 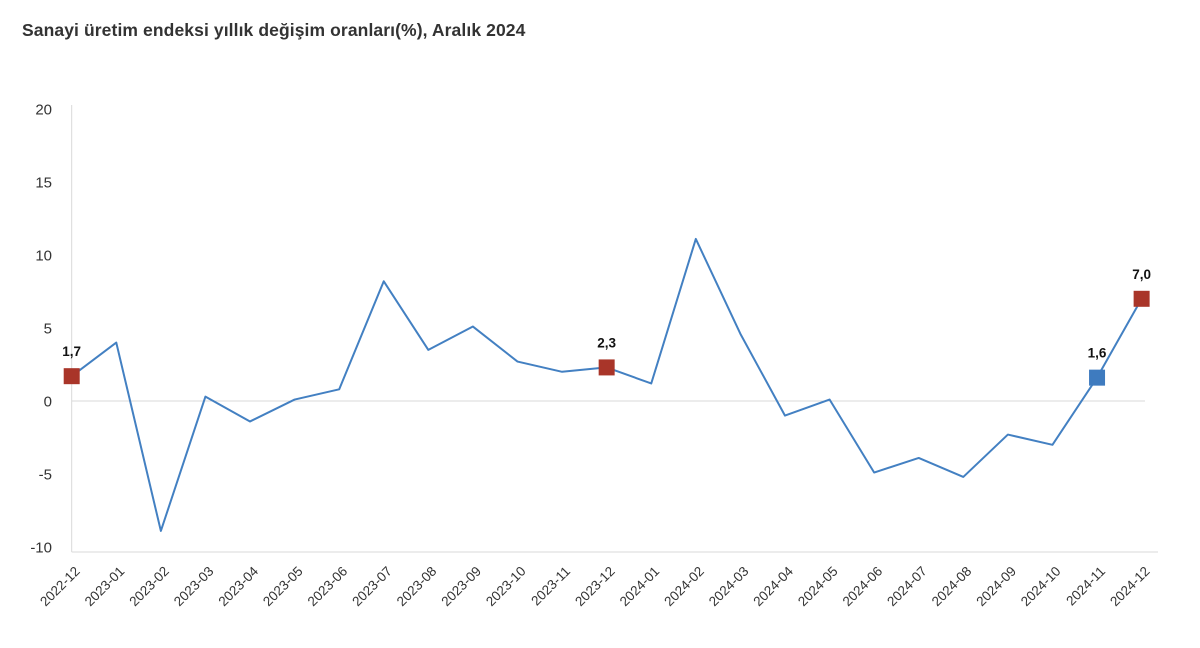 What do you see at coordinates (729, 587) in the screenshot?
I see `x-tick-label: 2024-03` at bounding box center [729, 587].